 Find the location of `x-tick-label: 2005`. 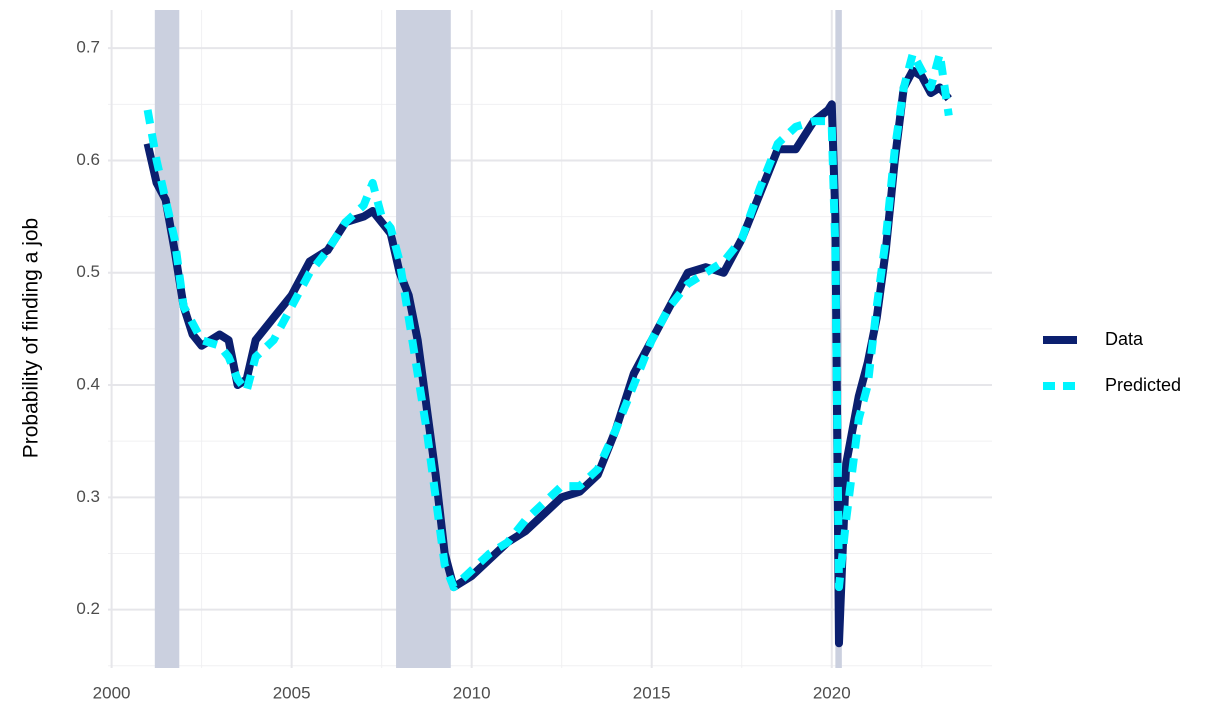

x-tick-label: 2005 is located at coordinates (292, 692).